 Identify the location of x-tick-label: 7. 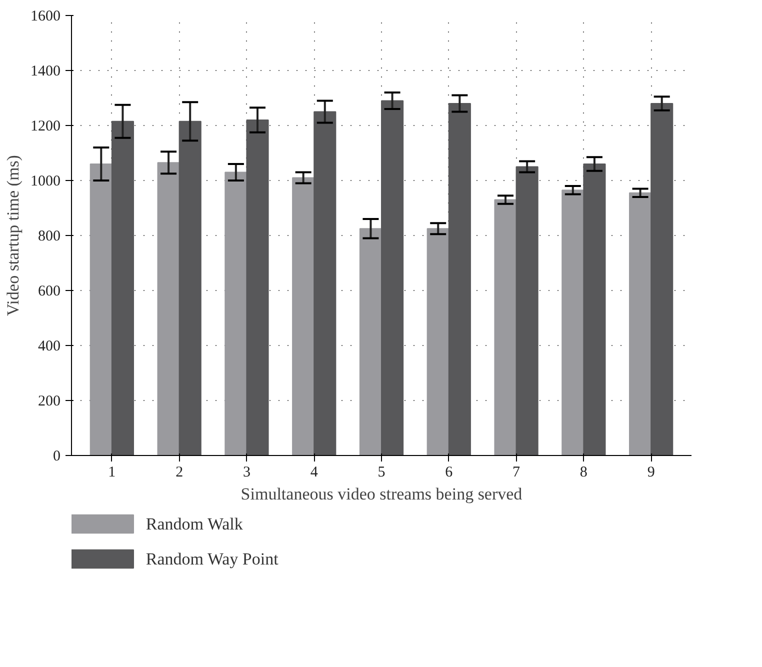
(516, 472).